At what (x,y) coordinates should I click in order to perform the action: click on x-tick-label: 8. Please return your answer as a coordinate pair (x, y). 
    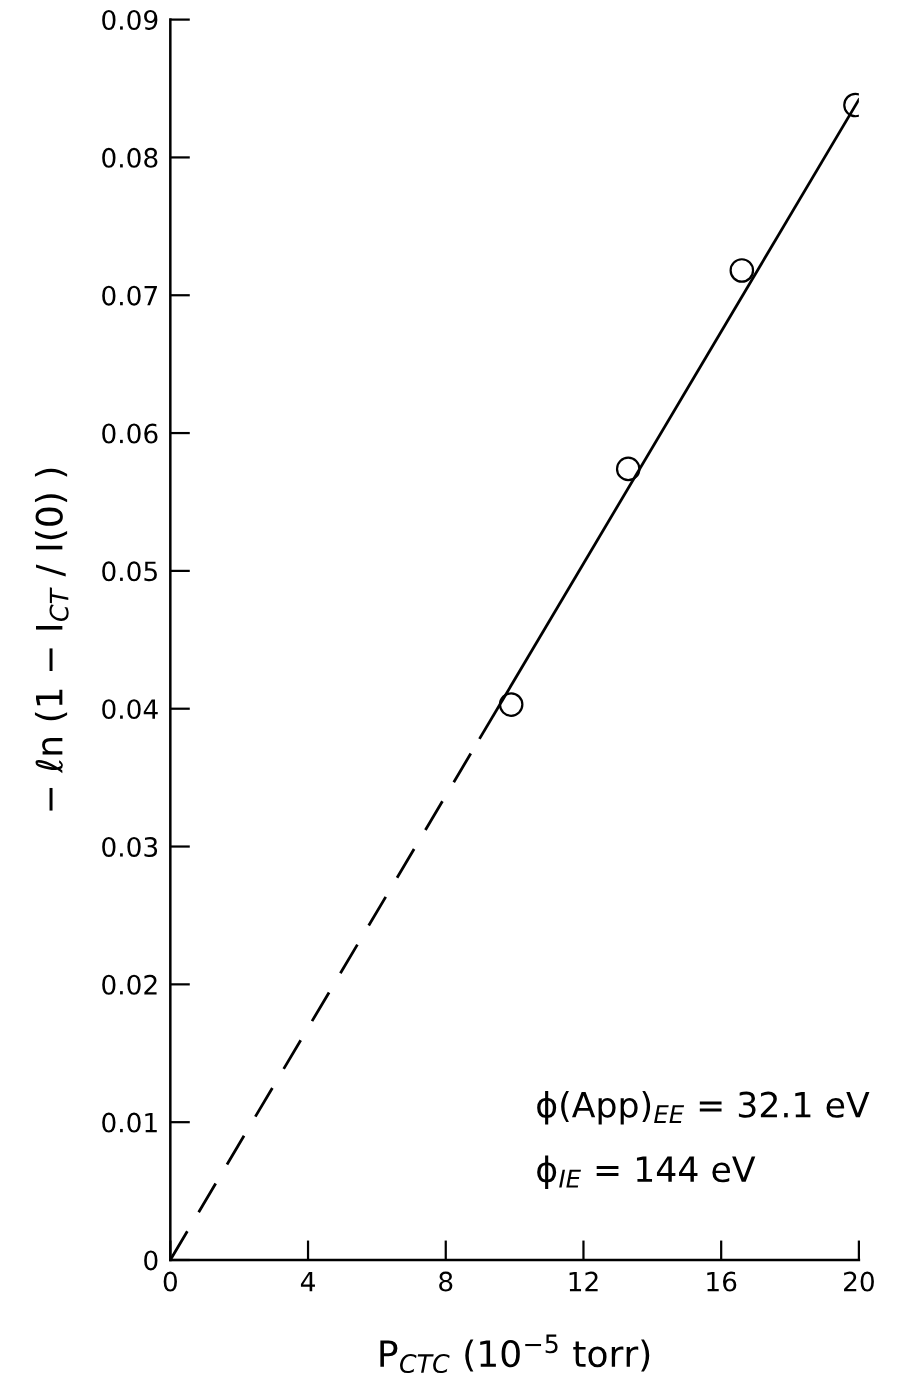
    Looking at the image, I should click on (446, 1281).